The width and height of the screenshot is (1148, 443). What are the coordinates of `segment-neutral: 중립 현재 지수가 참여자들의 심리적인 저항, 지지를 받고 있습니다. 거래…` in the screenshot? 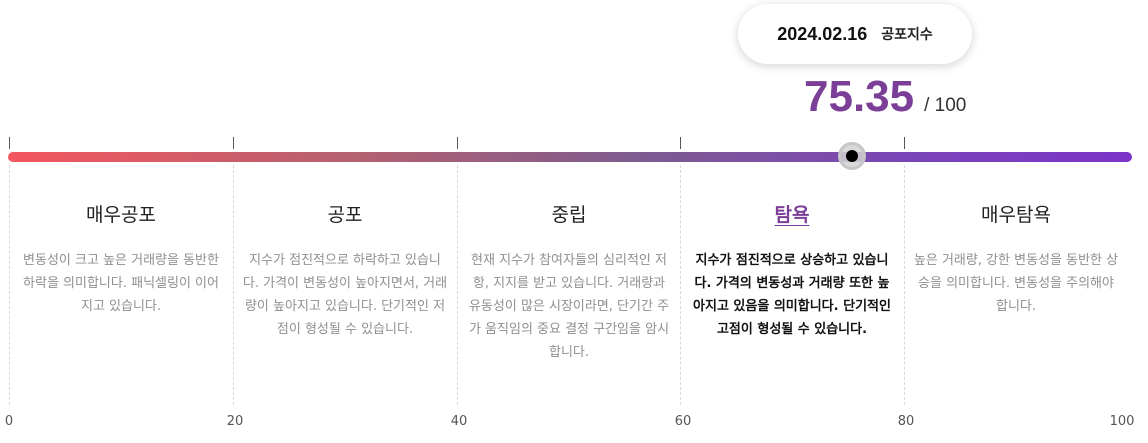 It's located at (569, 282).